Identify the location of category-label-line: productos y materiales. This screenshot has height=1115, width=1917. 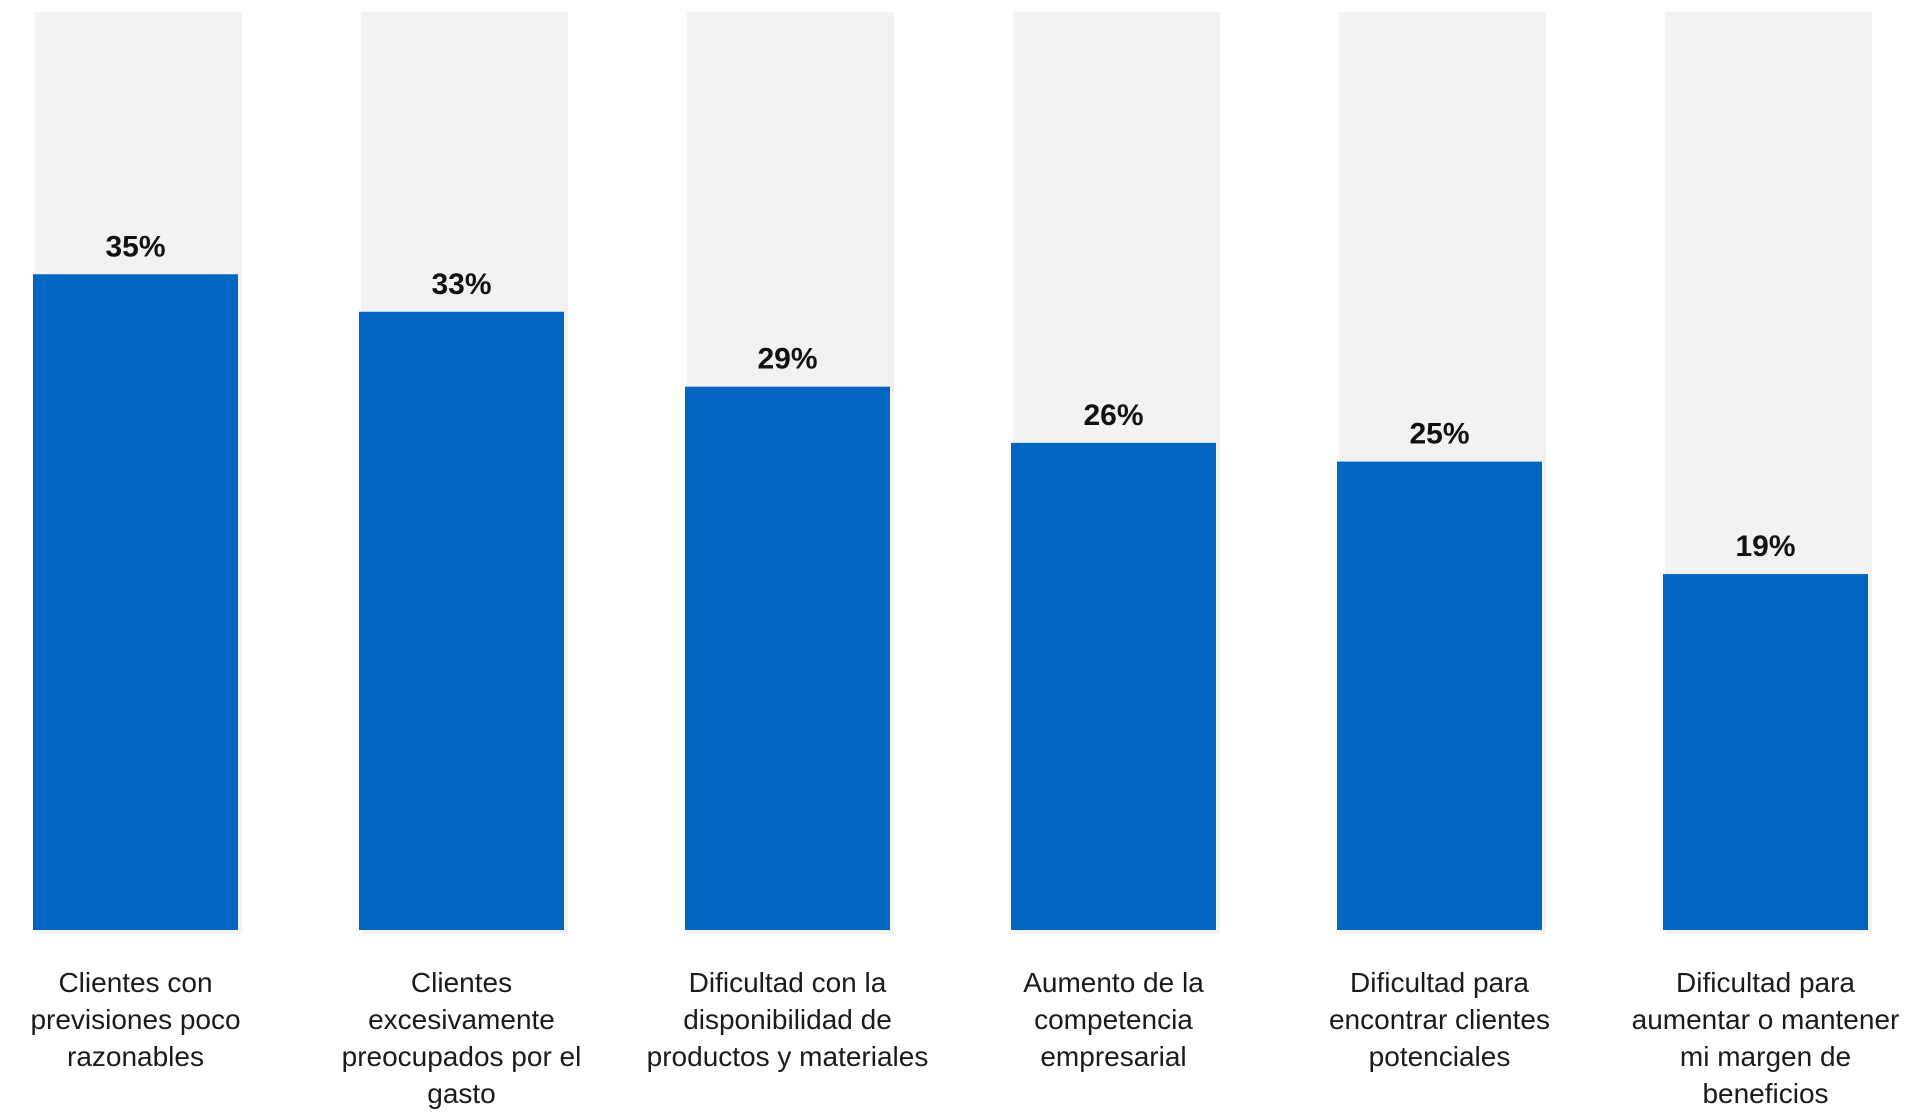
(788, 1056).